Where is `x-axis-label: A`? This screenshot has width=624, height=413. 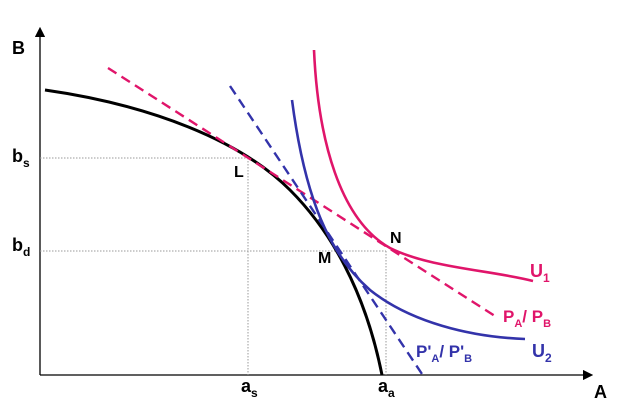 x-axis-label: A is located at coordinates (600, 392).